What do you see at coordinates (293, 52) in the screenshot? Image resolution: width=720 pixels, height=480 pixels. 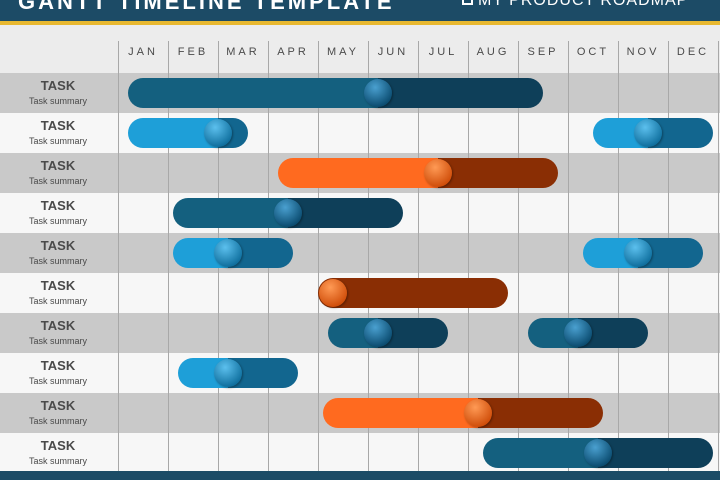 I see `month-label-apr: APR` at bounding box center [293, 52].